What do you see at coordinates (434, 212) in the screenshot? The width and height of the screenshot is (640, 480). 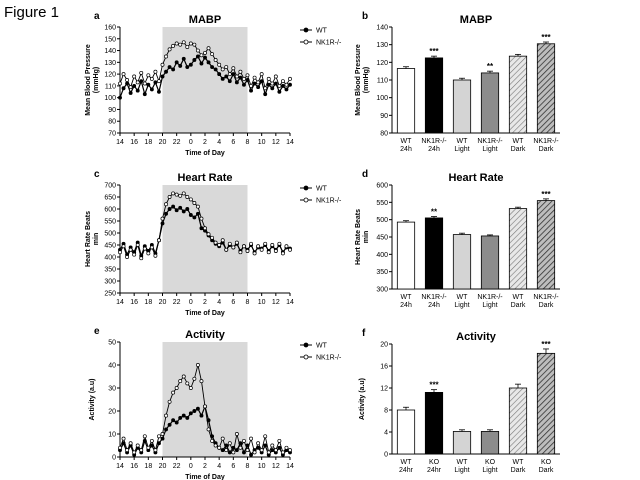 I see `significance-marker: **` at bounding box center [434, 212].